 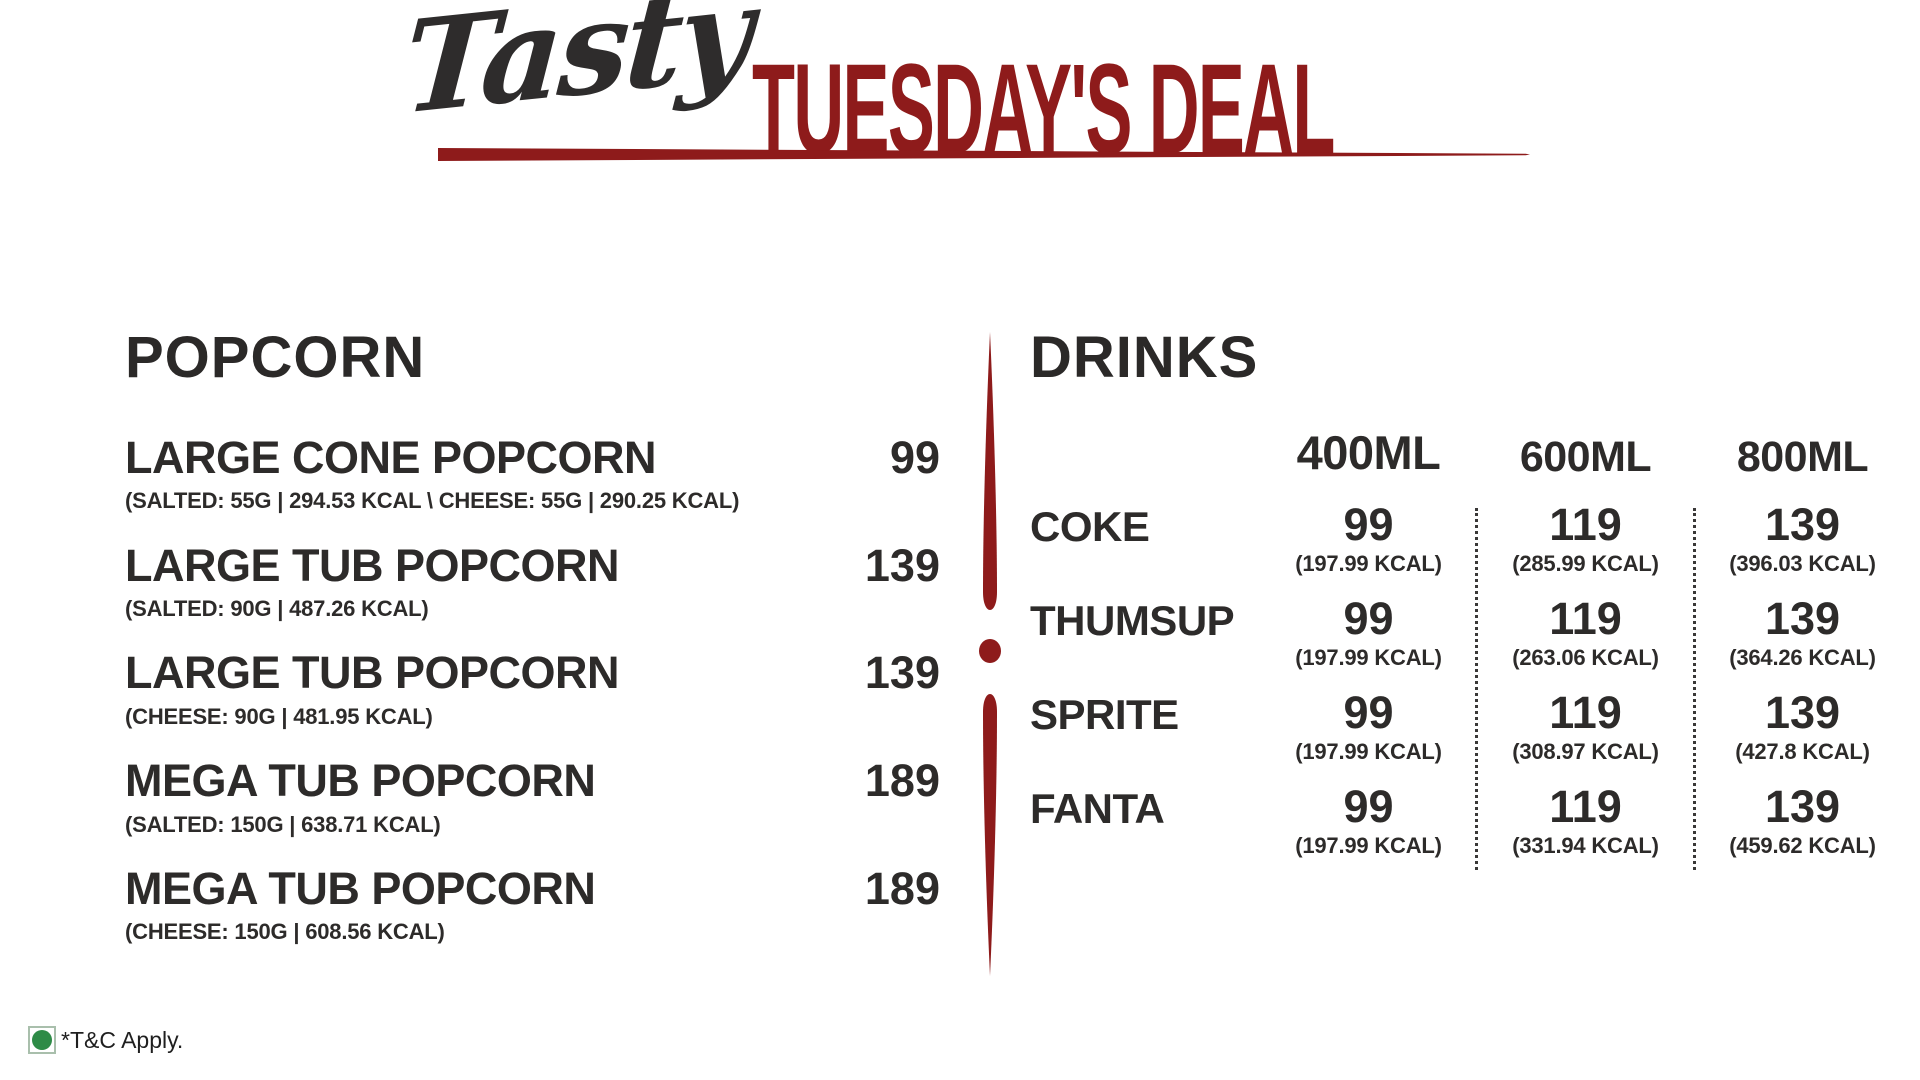 What do you see at coordinates (1585, 456) in the screenshot?
I see `drinks-size-header: 600ML` at bounding box center [1585, 456].